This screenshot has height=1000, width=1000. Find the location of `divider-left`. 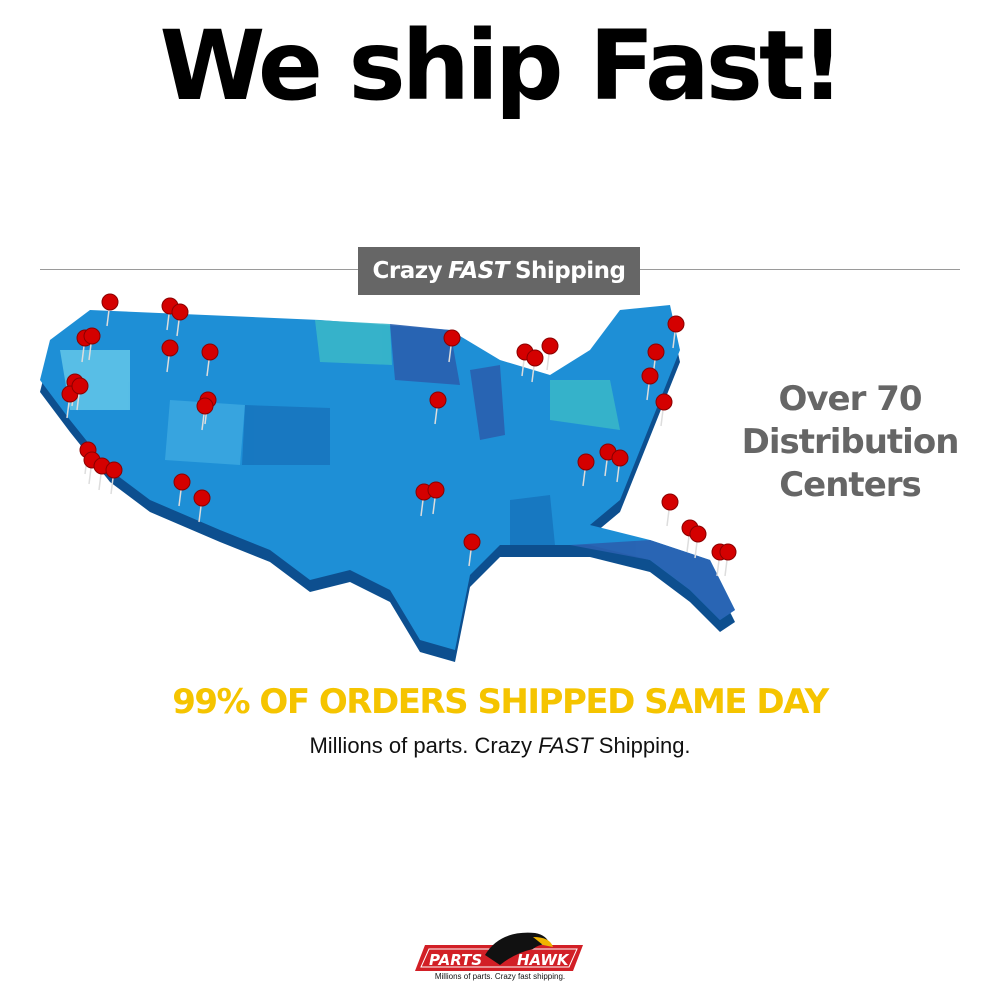

divider-left is located at coordinates (199, 269).